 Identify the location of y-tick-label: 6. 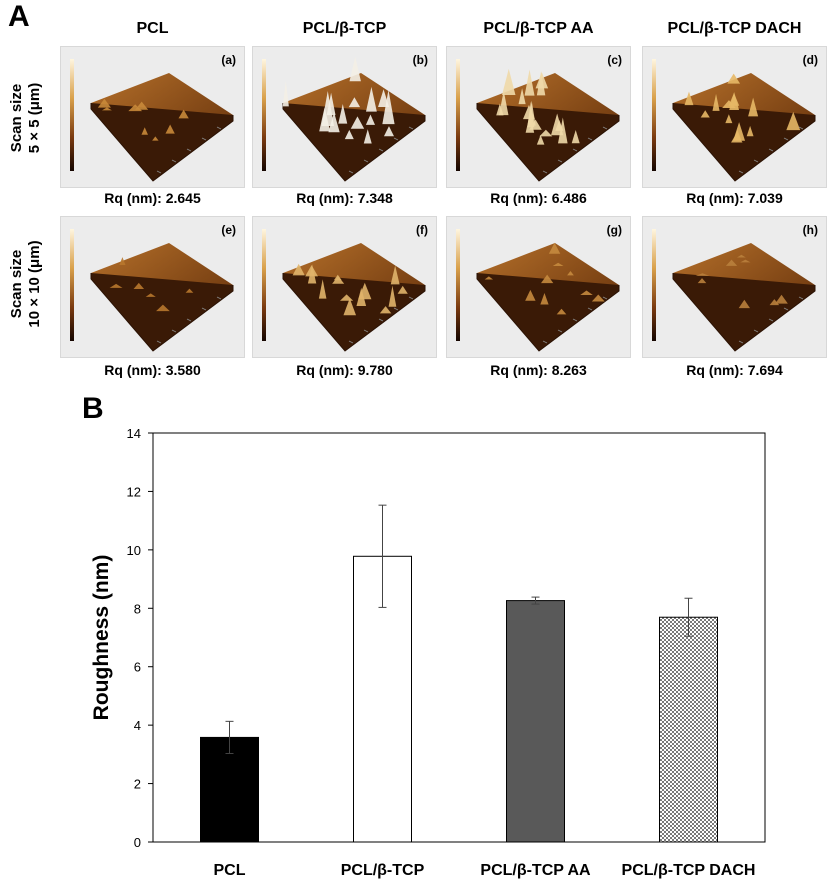
(137, 667).